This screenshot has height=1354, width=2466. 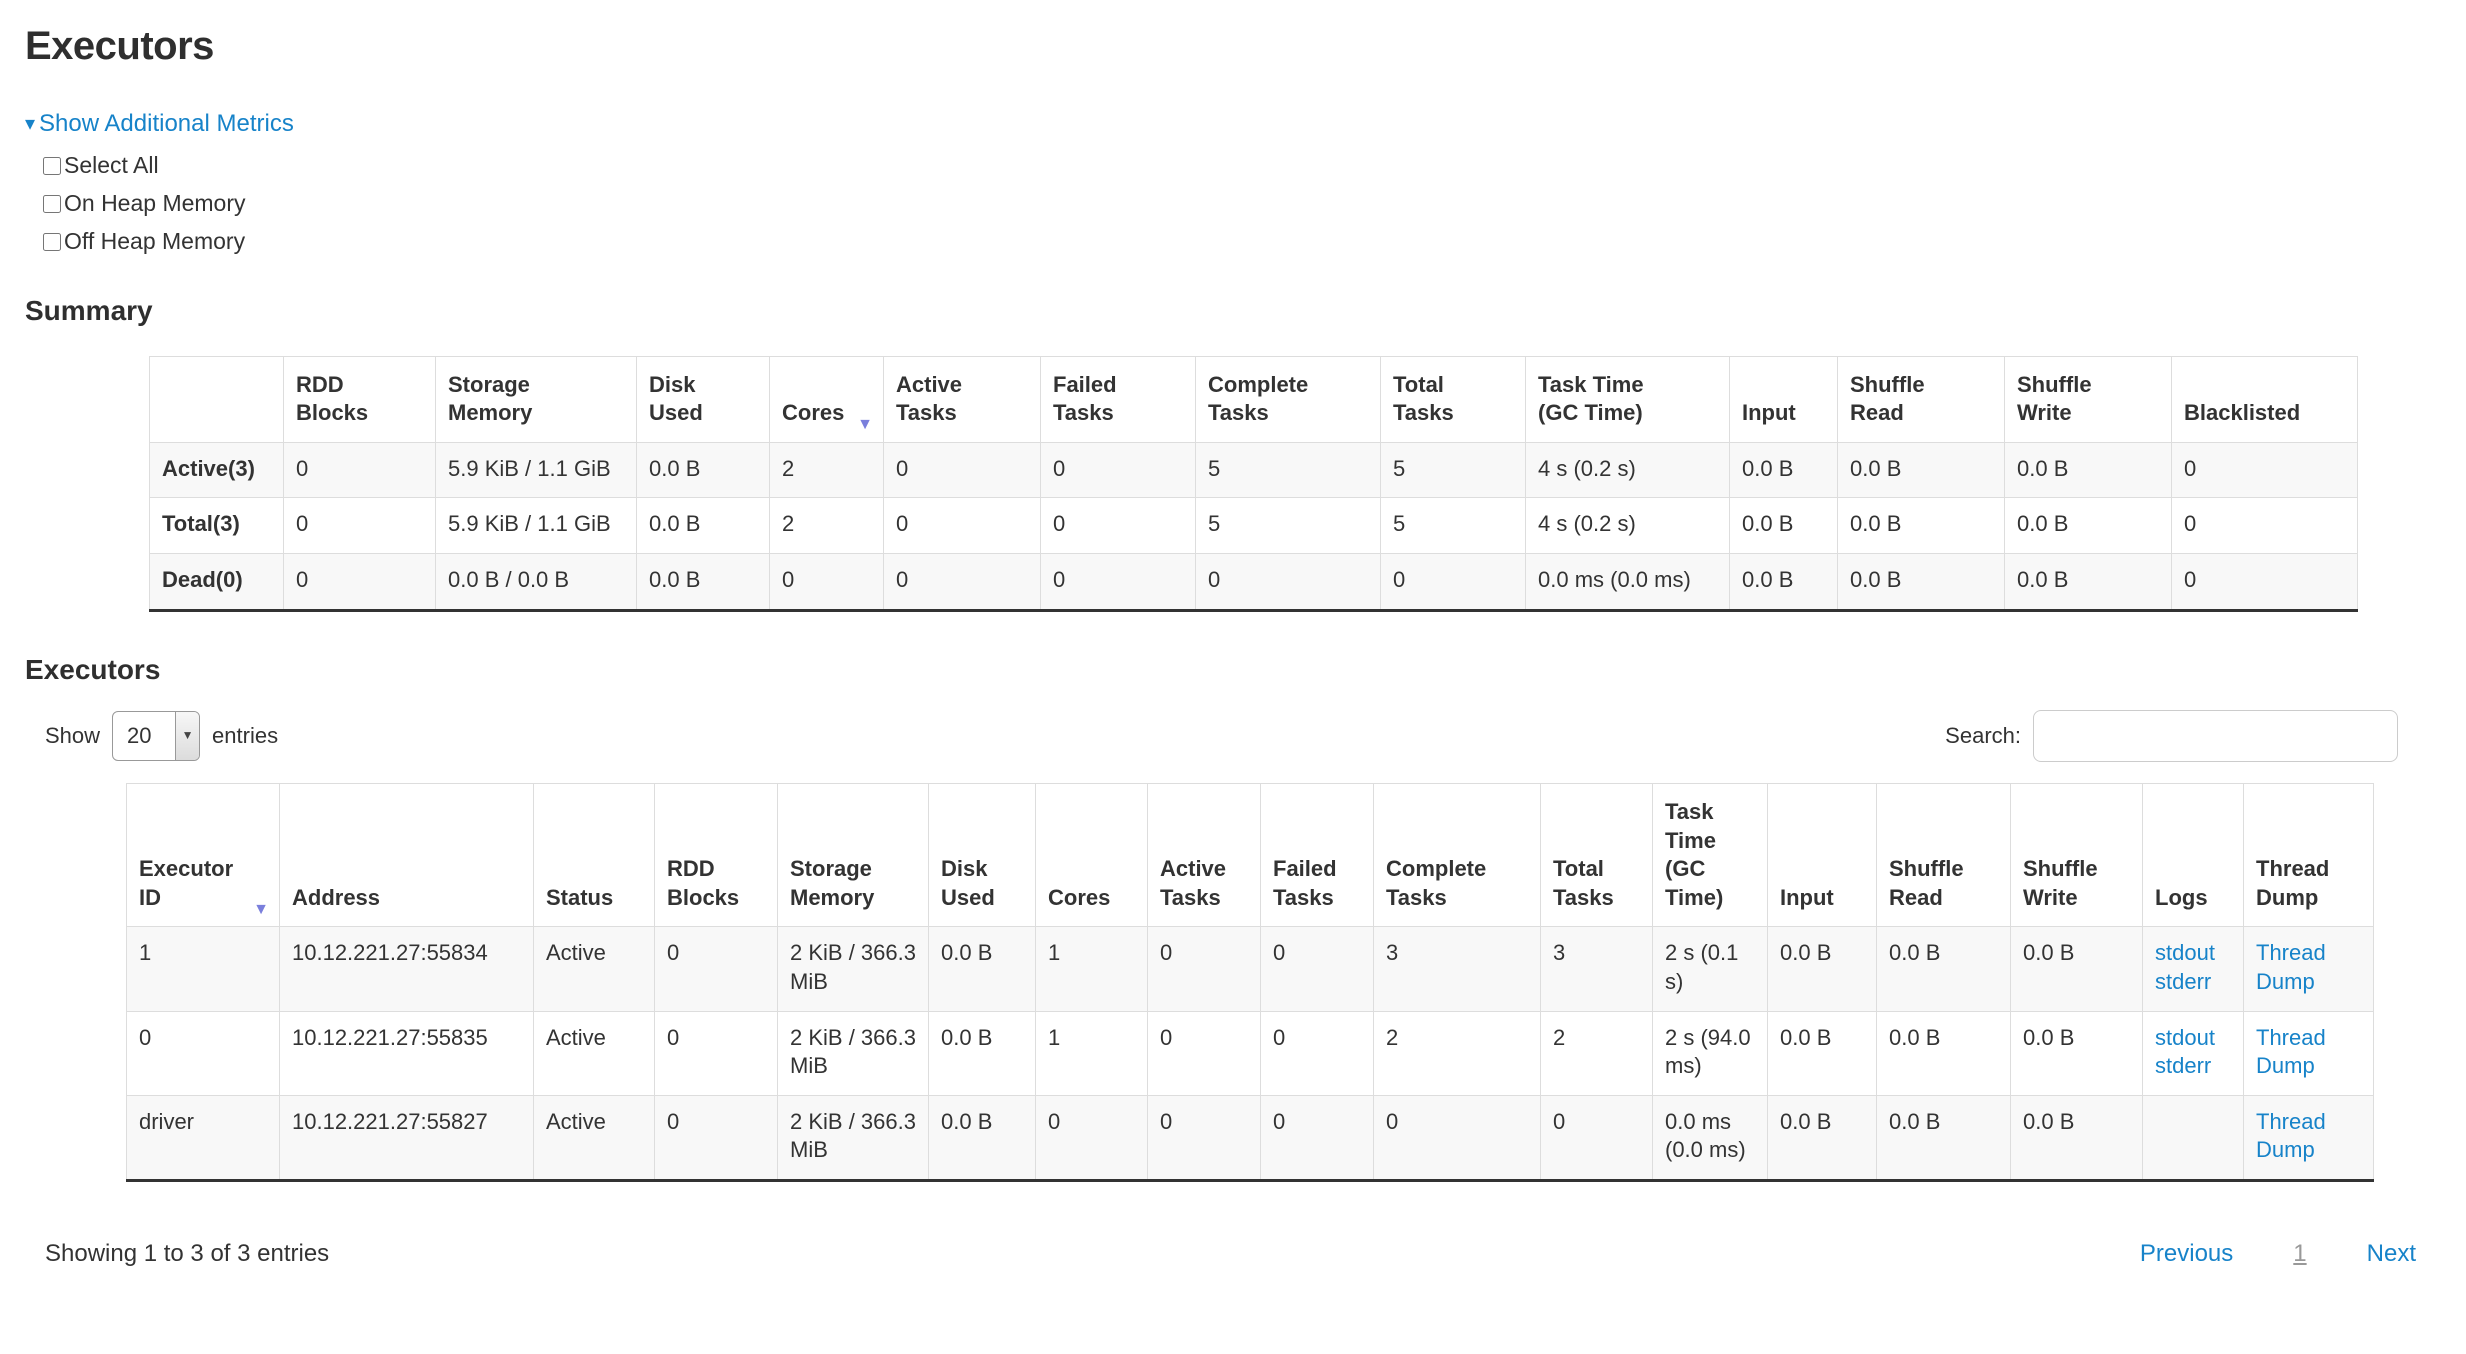 I want to click on exec-col-complete-tasks: Complete Tasks, so click(x=1457, y=855).